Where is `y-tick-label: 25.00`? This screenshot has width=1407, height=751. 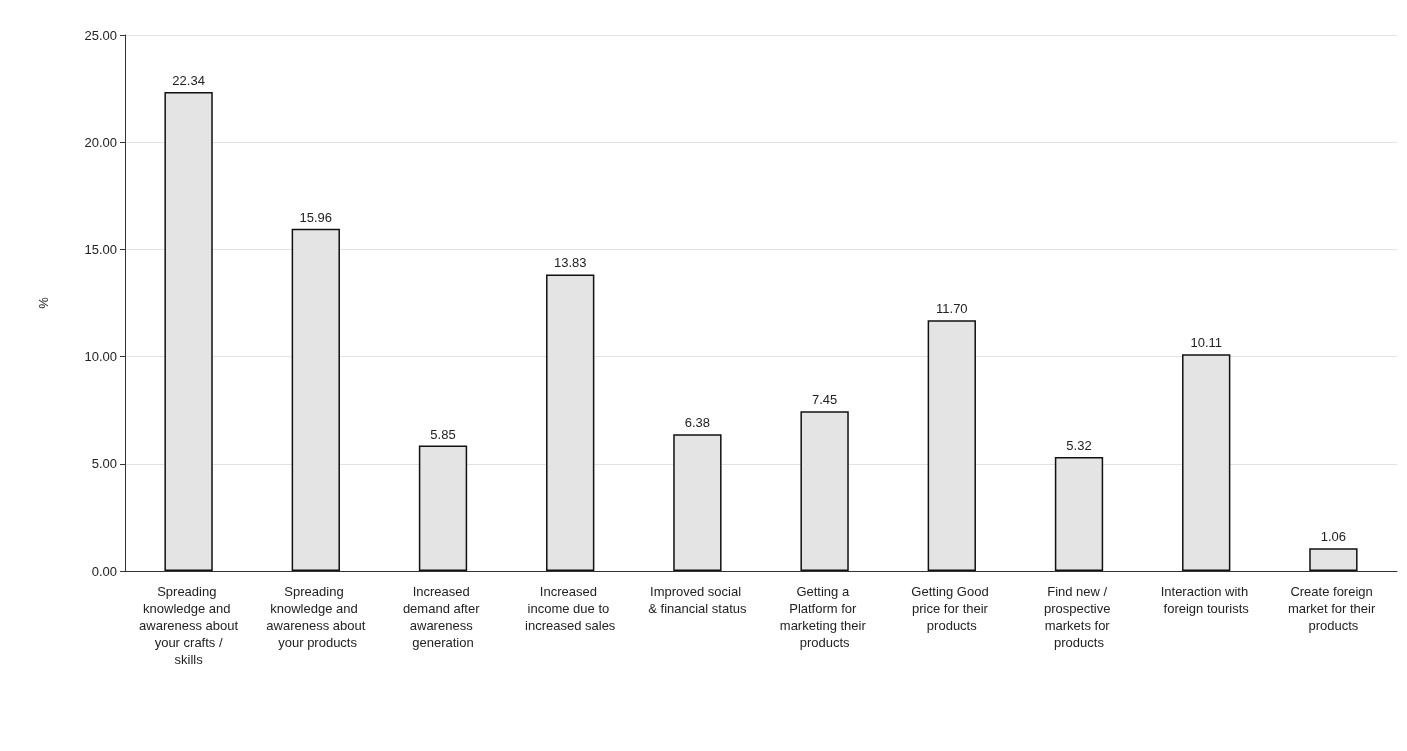
y-tick-label: 25.00 is located at coordinates (100, 35).